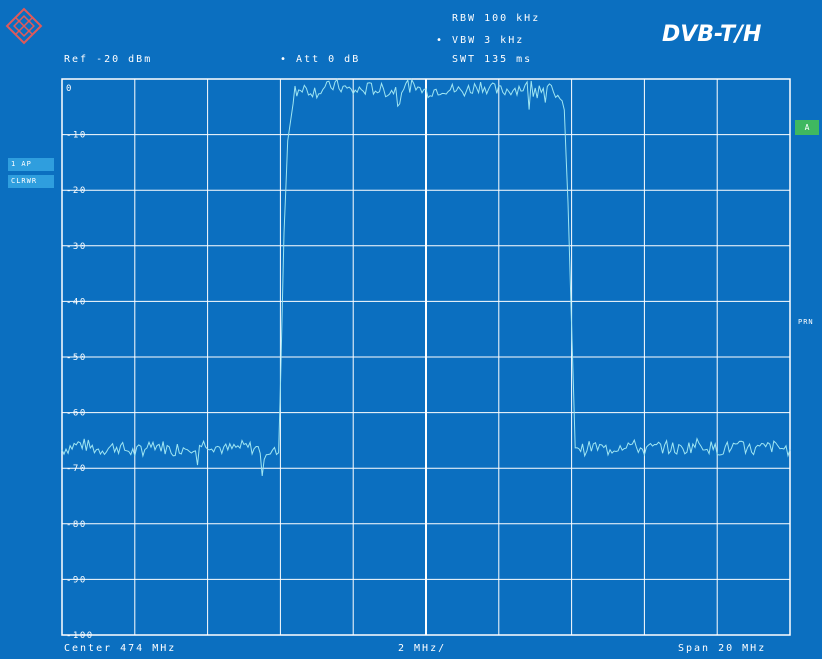 Image resolution: width=822 pixels, height=659 pixels. Describe the element at coordinates (76, 191) in the screenshot. I see `y-tick-label: -20` at that location.